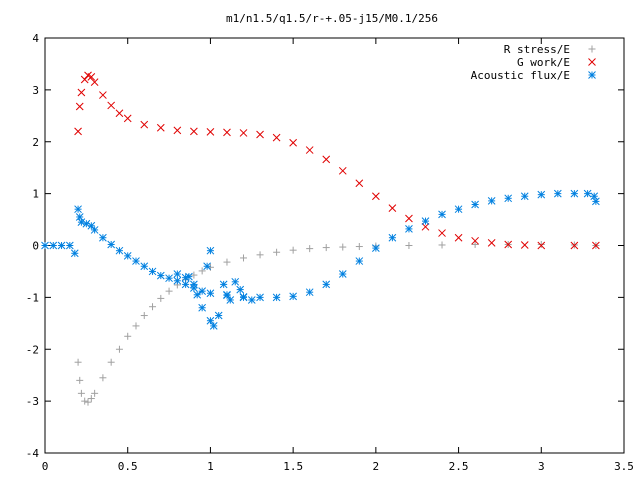  What do you see at coordinates (520, 75) in the screenshot?
I see `legend-label: Acoustic flux/E` at bounding box center [520, 75].